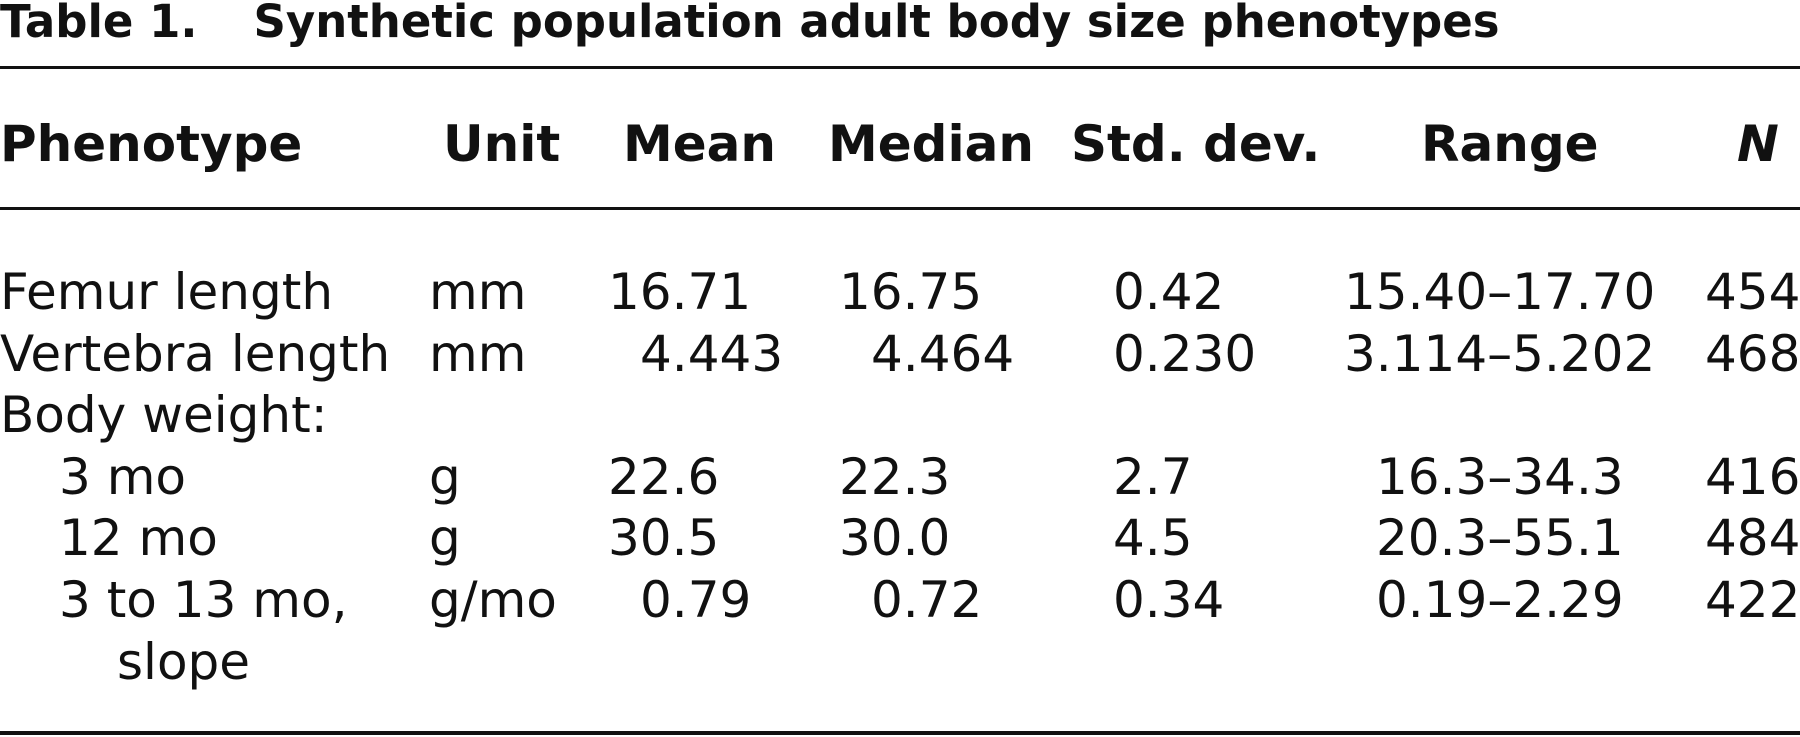  Describe the element at coordinates (493, 600) in the screenshot. I see `table-row-unit: g/mo` at that location.